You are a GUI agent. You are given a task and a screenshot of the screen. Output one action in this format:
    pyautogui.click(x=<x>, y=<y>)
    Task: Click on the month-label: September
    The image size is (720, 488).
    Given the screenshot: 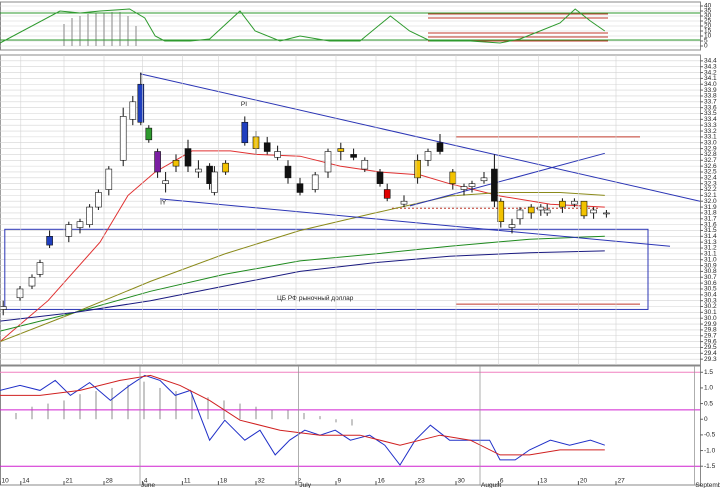 What is the action you would take?
    pyautogui.click(x=707, y=485)
    